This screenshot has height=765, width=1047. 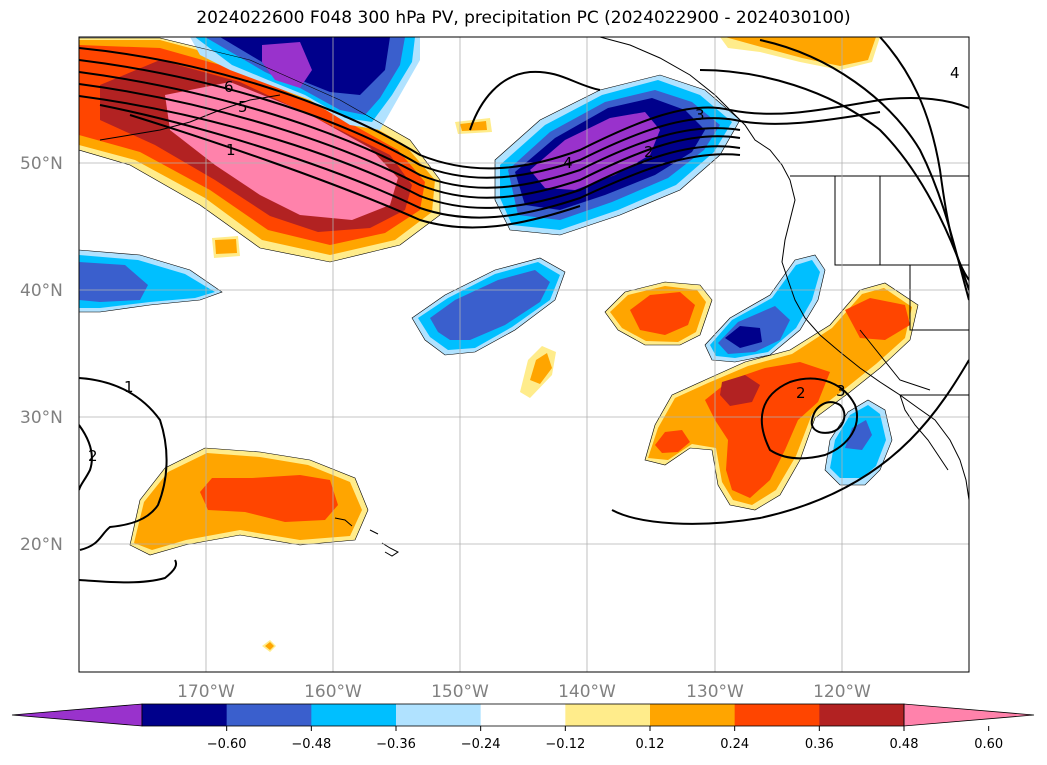 What do you see at coordinates (93, 456) in the screenshot?
I see `contour-label-8: 2` at bounding box center [93, 456].